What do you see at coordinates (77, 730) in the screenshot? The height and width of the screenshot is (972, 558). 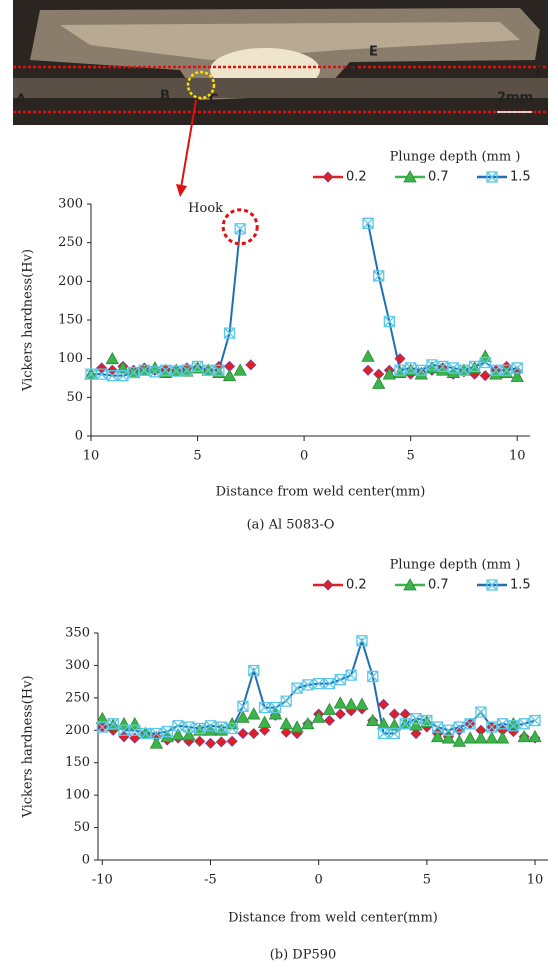 I see `y-tick-label: 200` at bounding box center [77, 730].